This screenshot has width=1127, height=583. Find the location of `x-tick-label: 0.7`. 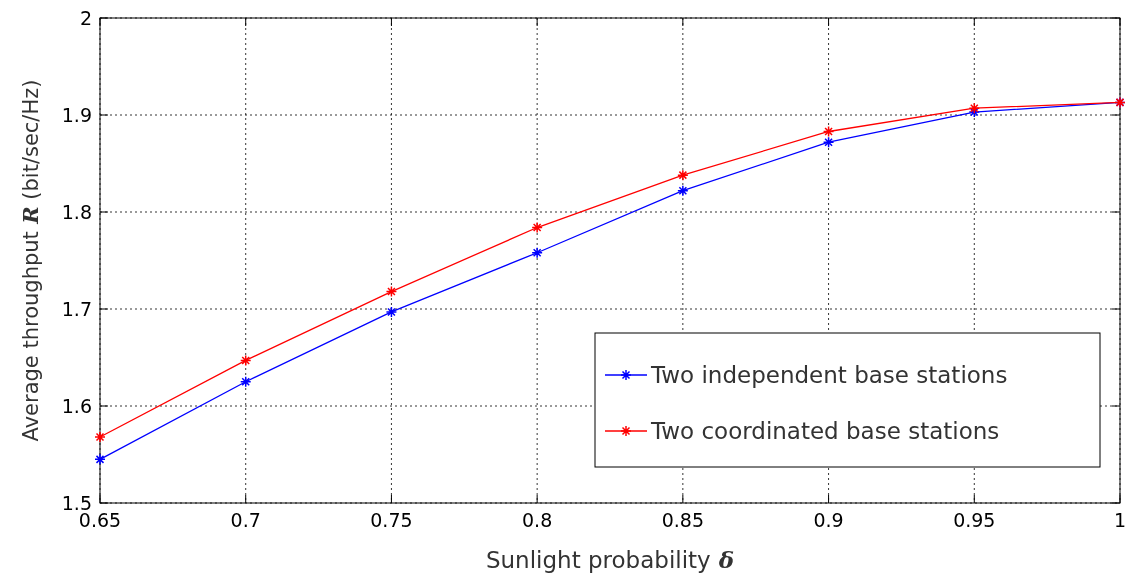

x-tick-label: 0.7 is located at coordinates (245, 520).